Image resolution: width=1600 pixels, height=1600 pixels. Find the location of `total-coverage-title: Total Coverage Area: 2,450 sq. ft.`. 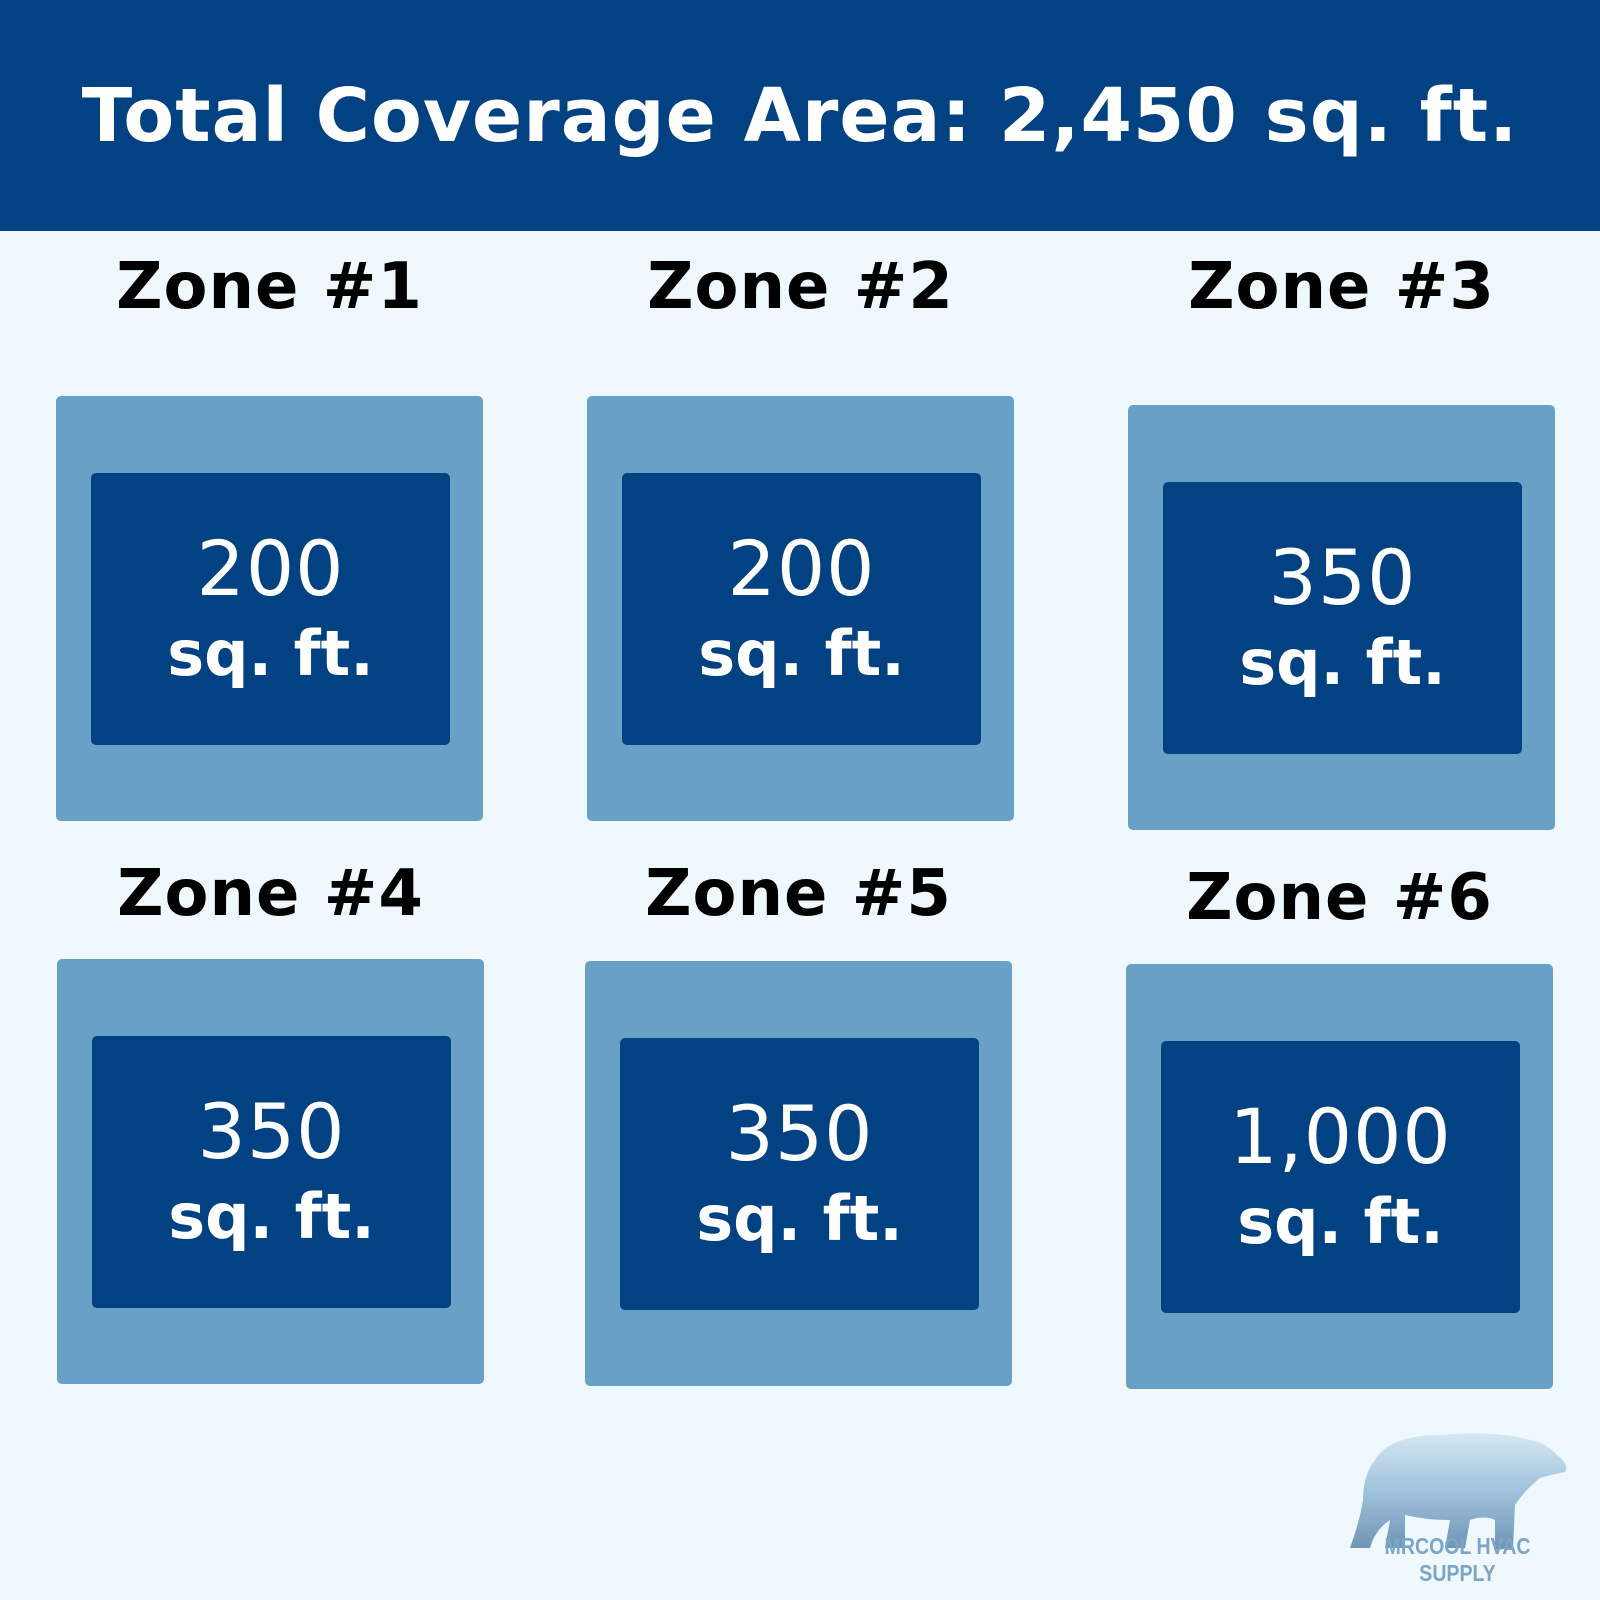

total-coverage-title: Total Coverage Area: 2,450 sq. ft. is located at coordinates (800, 115).